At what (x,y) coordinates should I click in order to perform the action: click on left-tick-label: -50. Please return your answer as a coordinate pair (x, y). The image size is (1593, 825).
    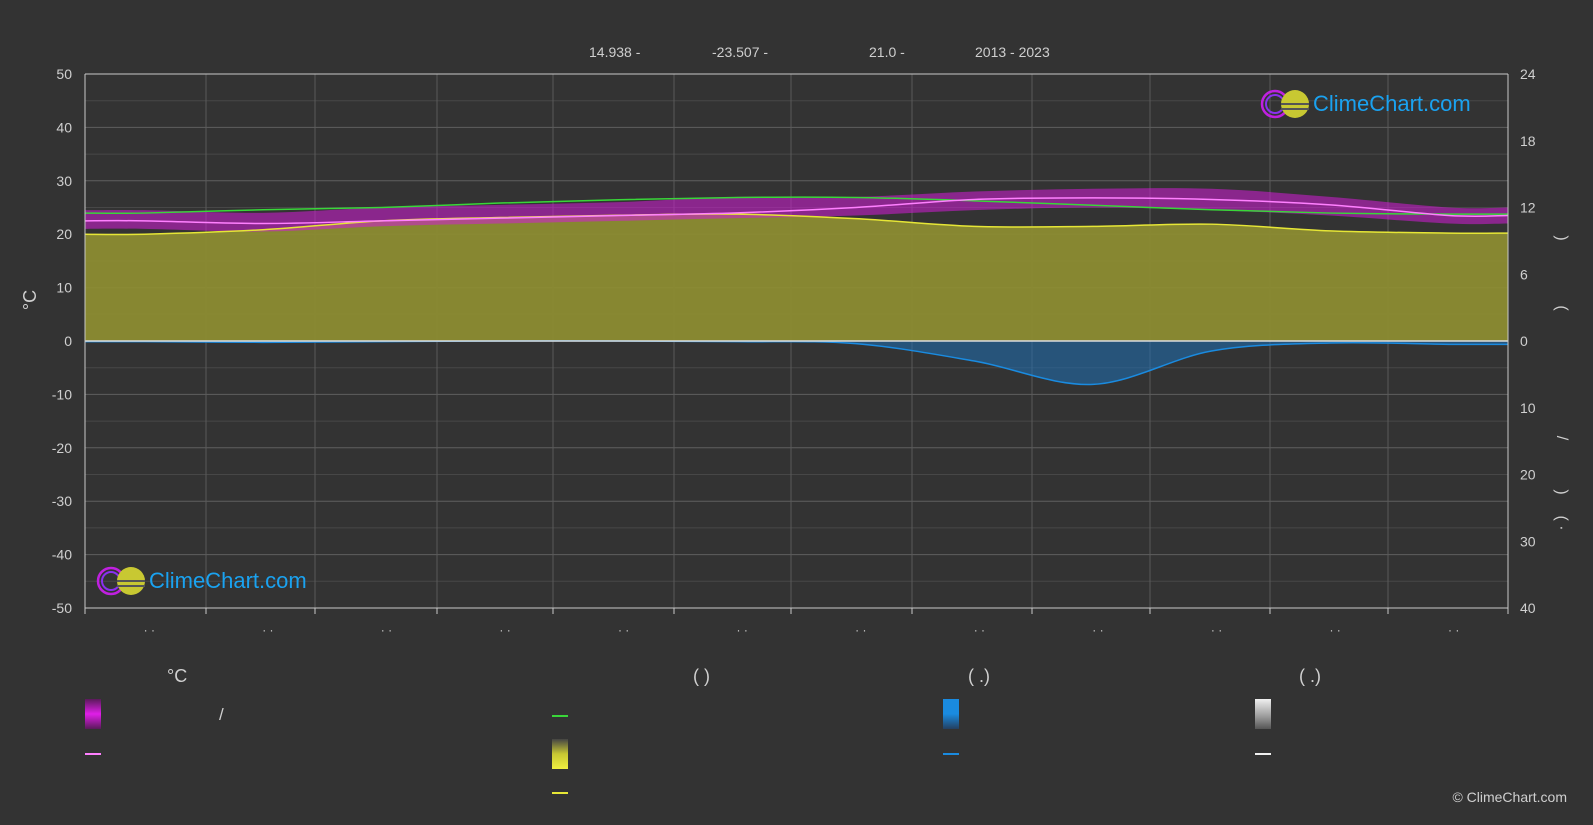
    Looking at the image, I should click on (62, 608).